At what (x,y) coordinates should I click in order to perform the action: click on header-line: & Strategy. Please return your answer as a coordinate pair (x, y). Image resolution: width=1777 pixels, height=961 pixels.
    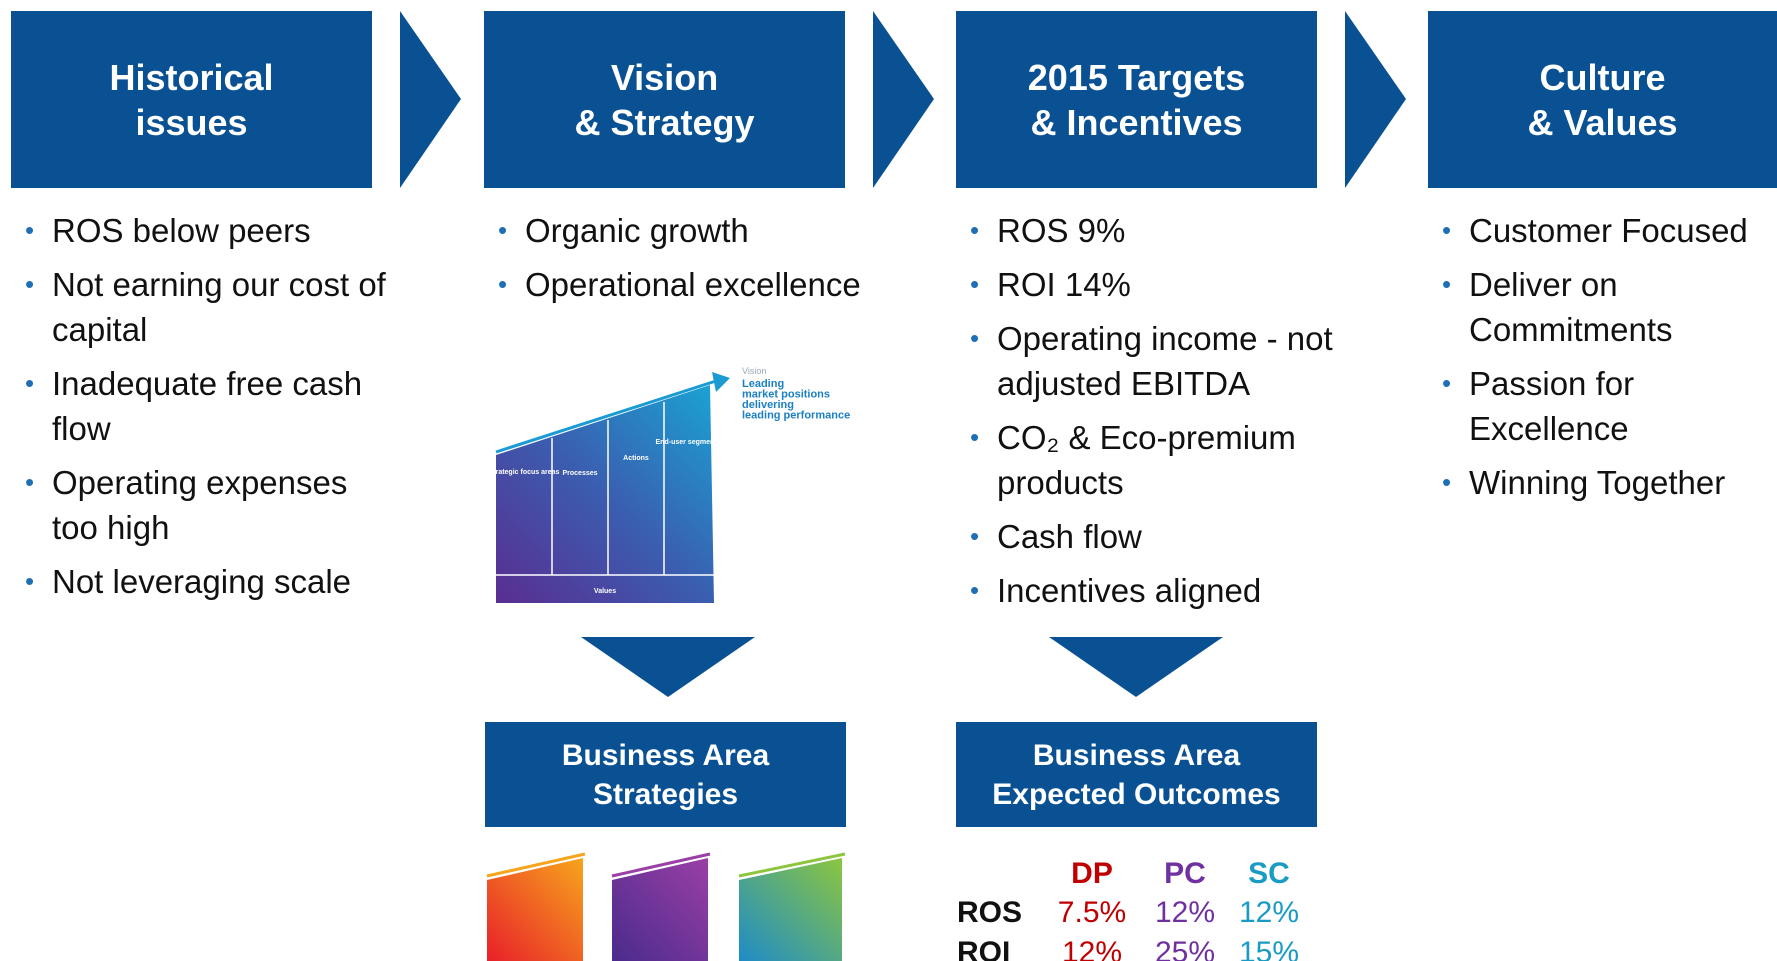
    Looking at the image, I should click on (664, 122).